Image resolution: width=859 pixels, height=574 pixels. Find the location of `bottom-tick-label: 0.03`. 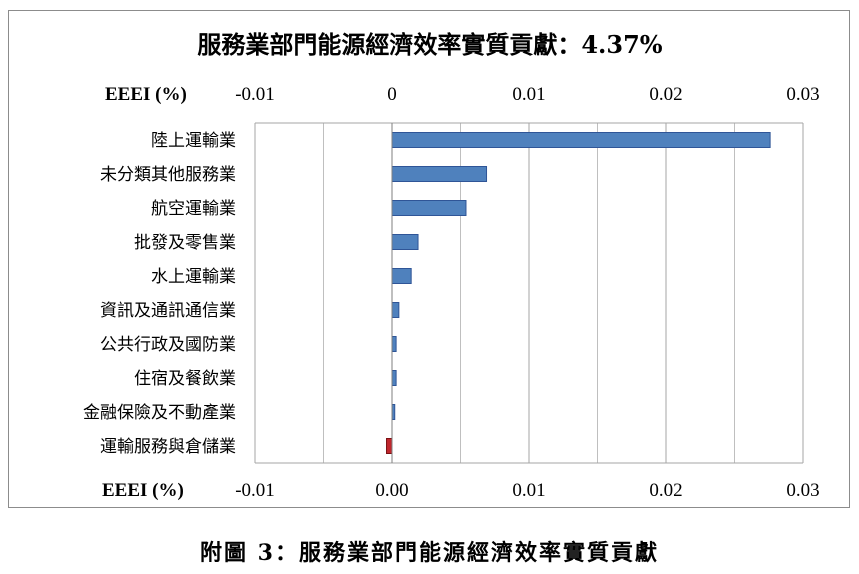

bottom-tick-label: 0.03 is located at coordinates (802, 490).